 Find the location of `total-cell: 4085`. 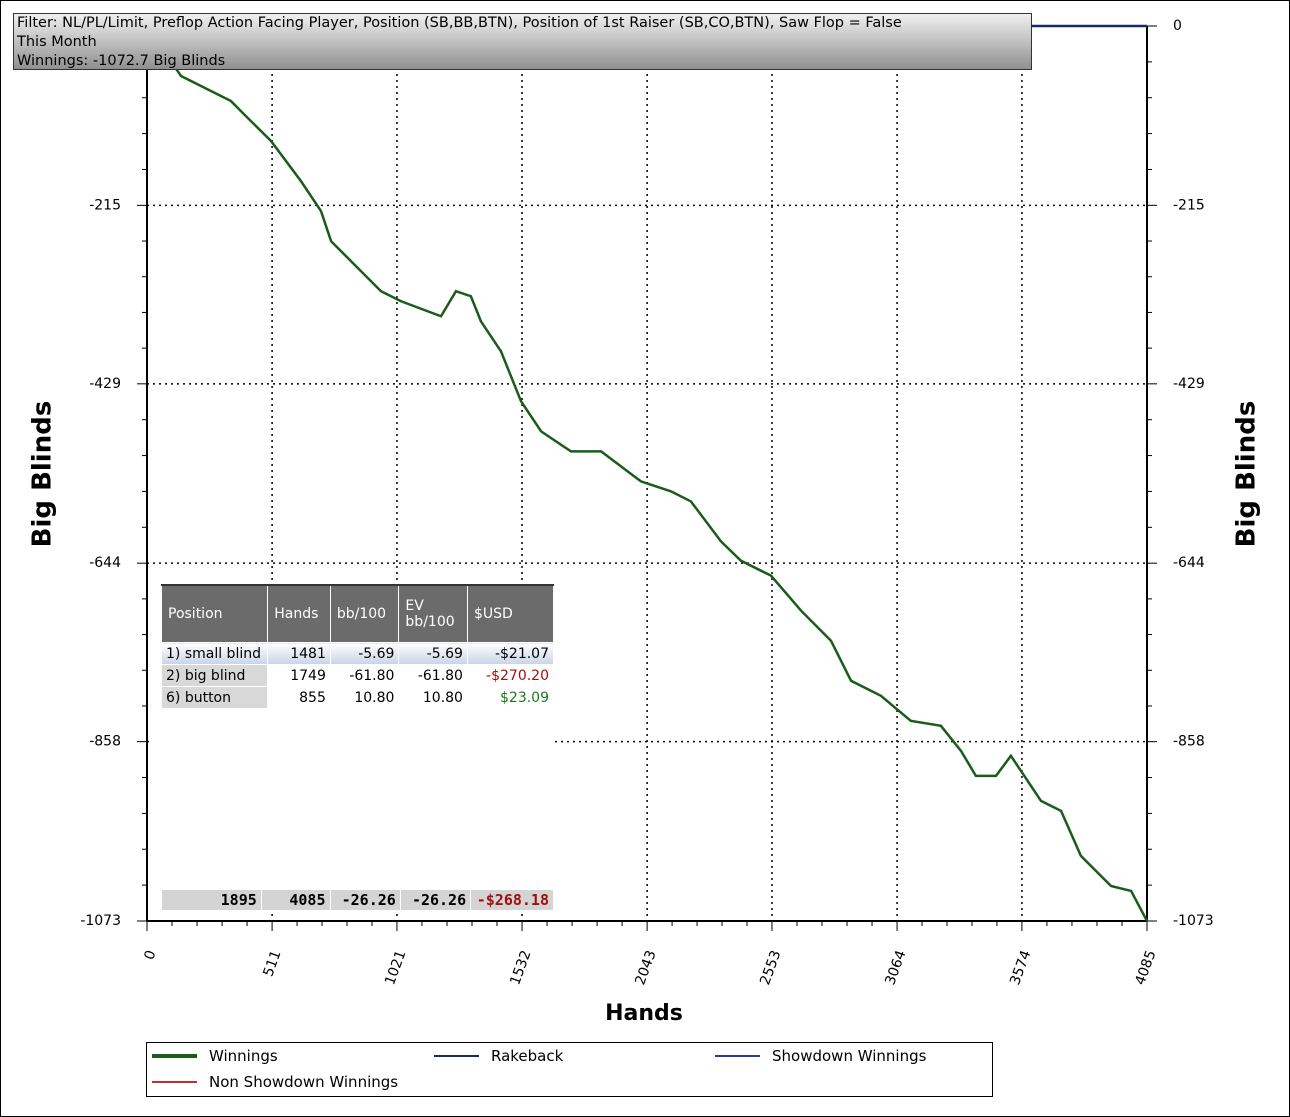

total-cell: 4085 is located at coordinates (295, 900).